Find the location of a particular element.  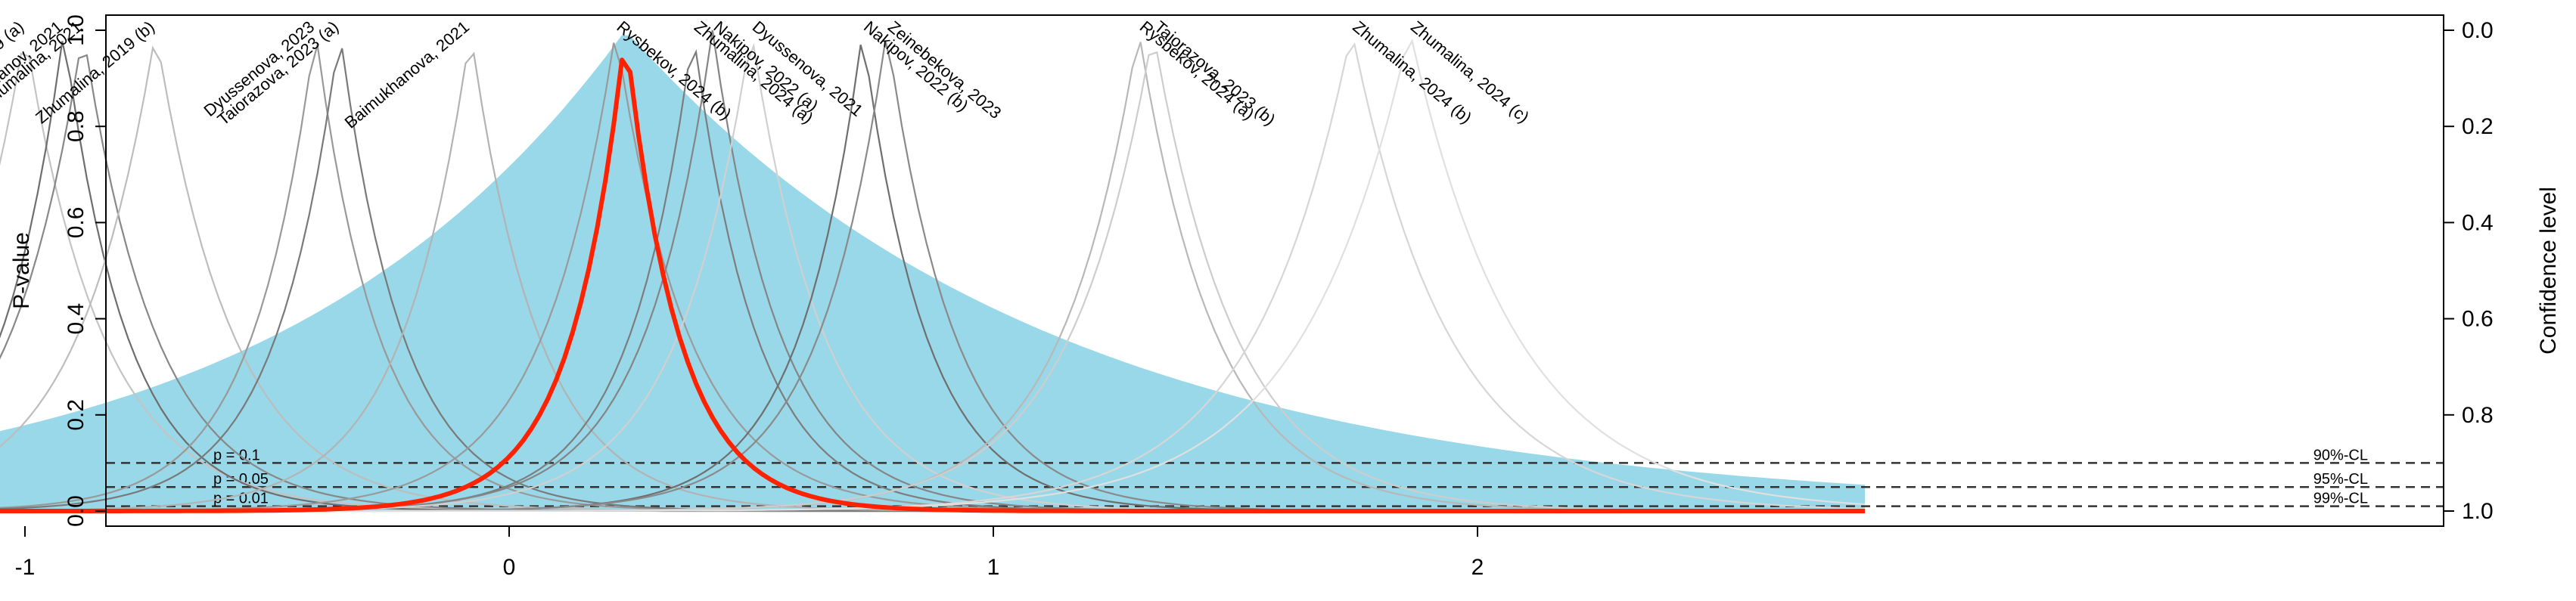

x-tick-label: 2 is located at coordinates (1477, 567).